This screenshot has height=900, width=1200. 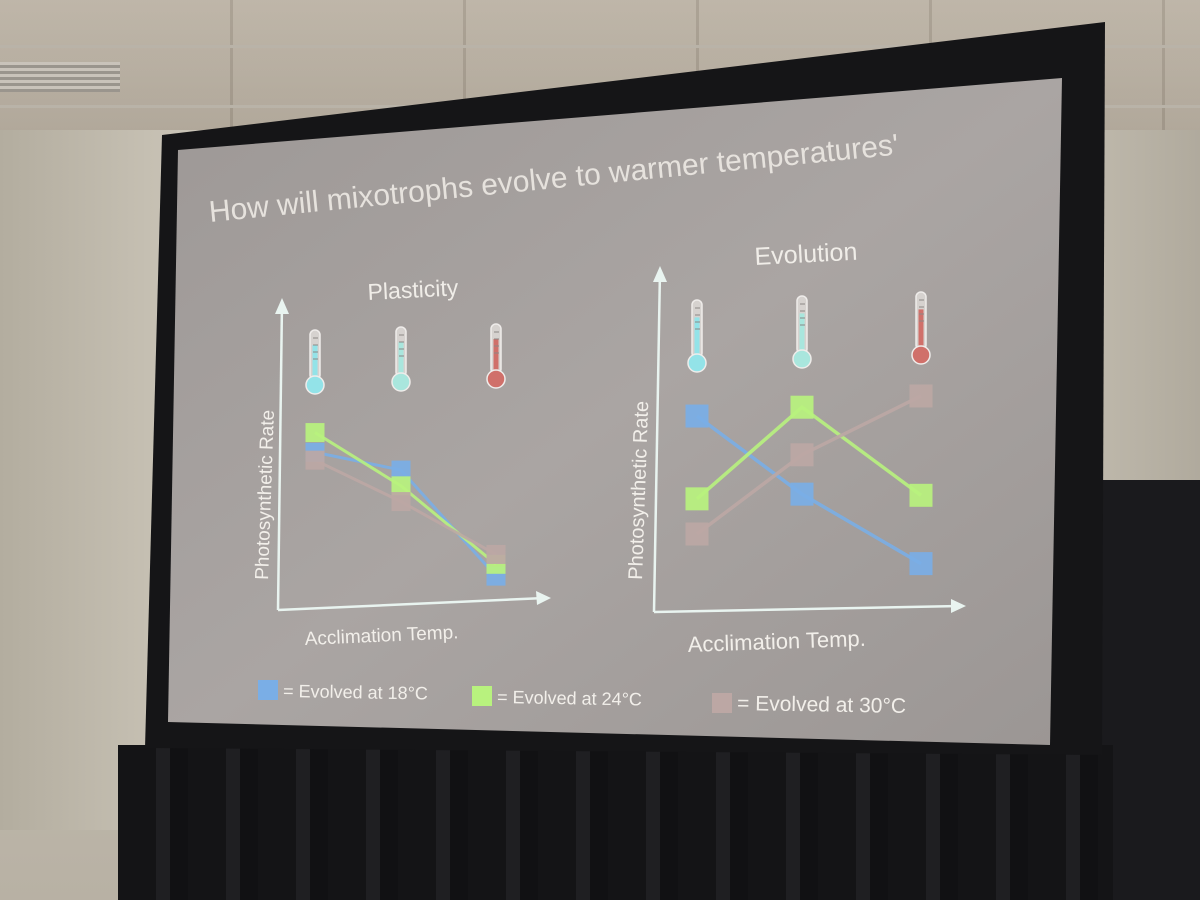 What do you see at coordinates (776, 641) in the screenshot?
I see `x-axis-label: Acclimation Temp.` at bounding box center [776, 641].